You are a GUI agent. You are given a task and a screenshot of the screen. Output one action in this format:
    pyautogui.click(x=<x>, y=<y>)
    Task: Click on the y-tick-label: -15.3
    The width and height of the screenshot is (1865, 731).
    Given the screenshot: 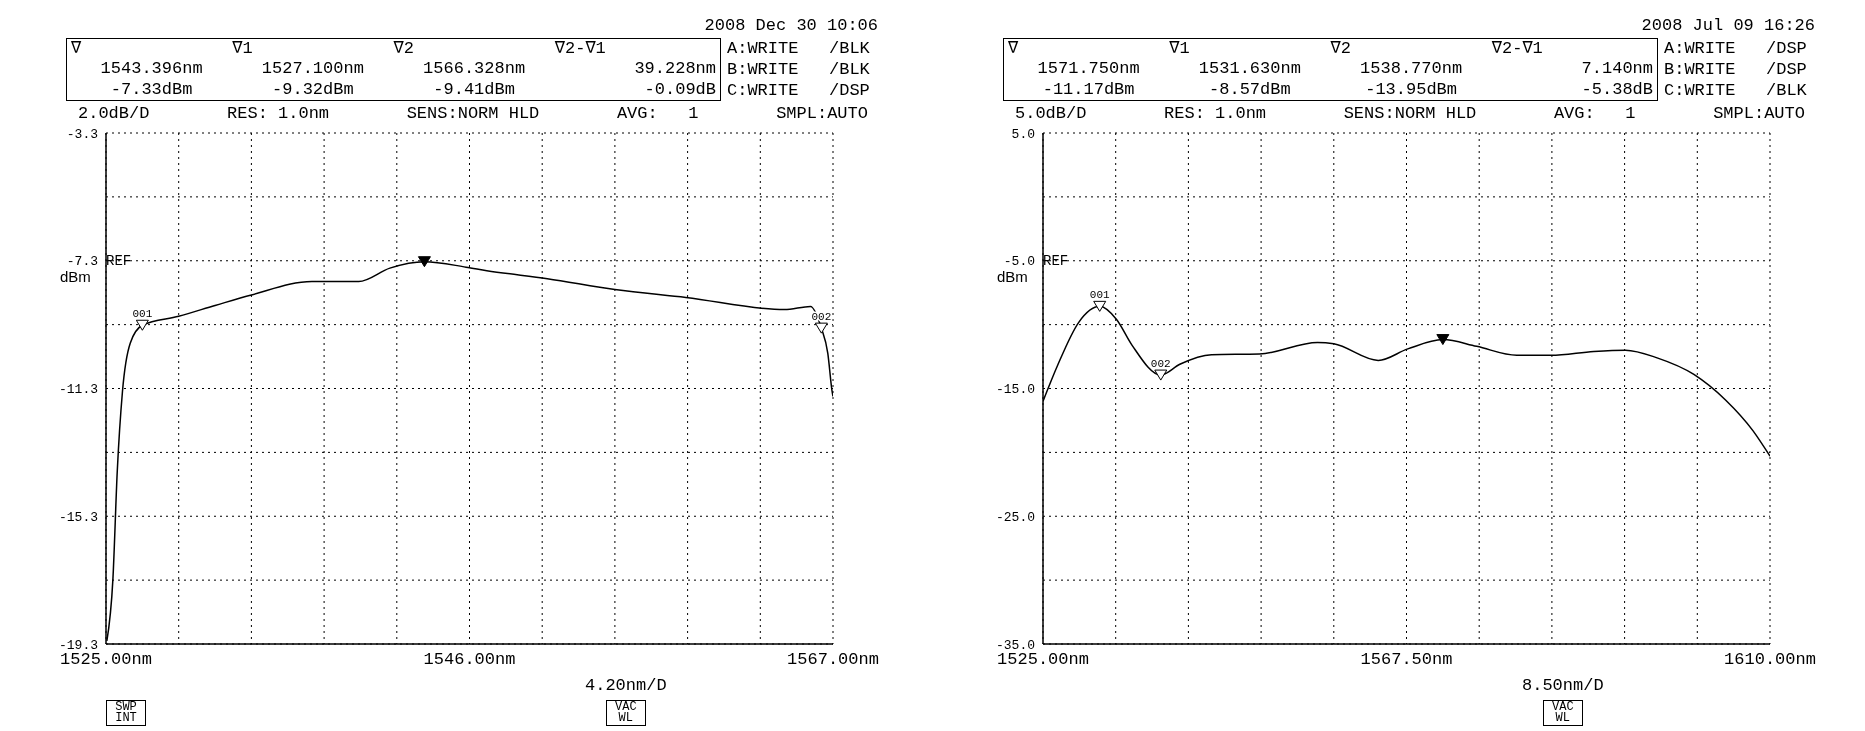 What is the action you would take?
    pyautogui.click(x=78, y=517)
    